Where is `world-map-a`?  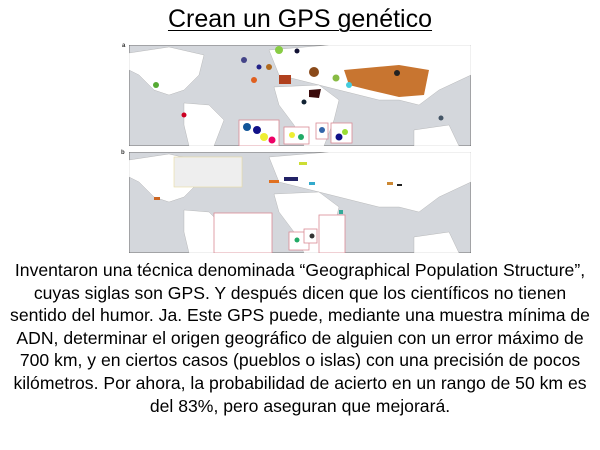
world-map-a is located at coordinates (300, 95).